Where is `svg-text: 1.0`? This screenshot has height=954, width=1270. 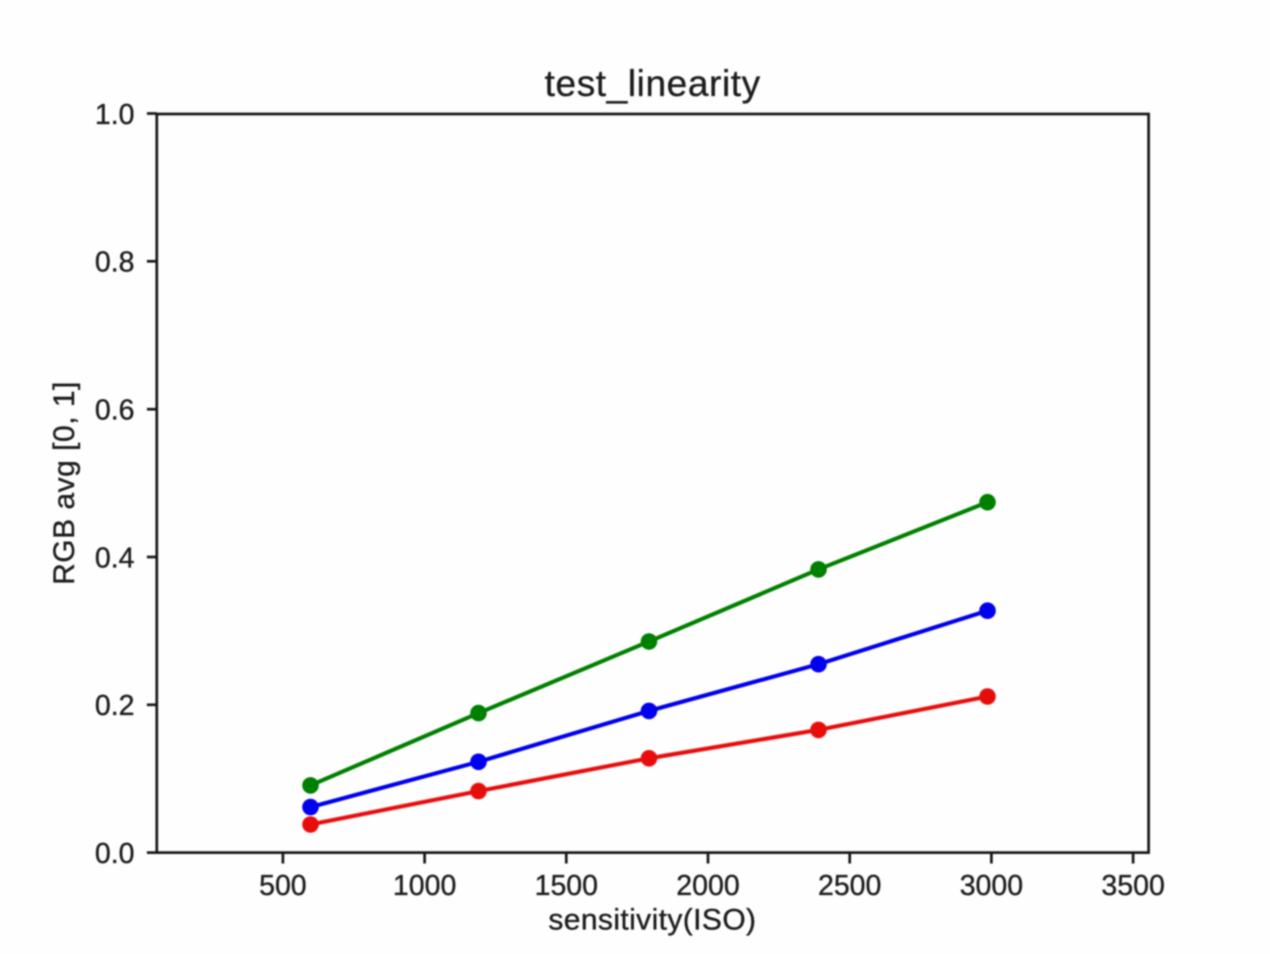
svg-text: 1.0 is located at coordinates (115, 115).